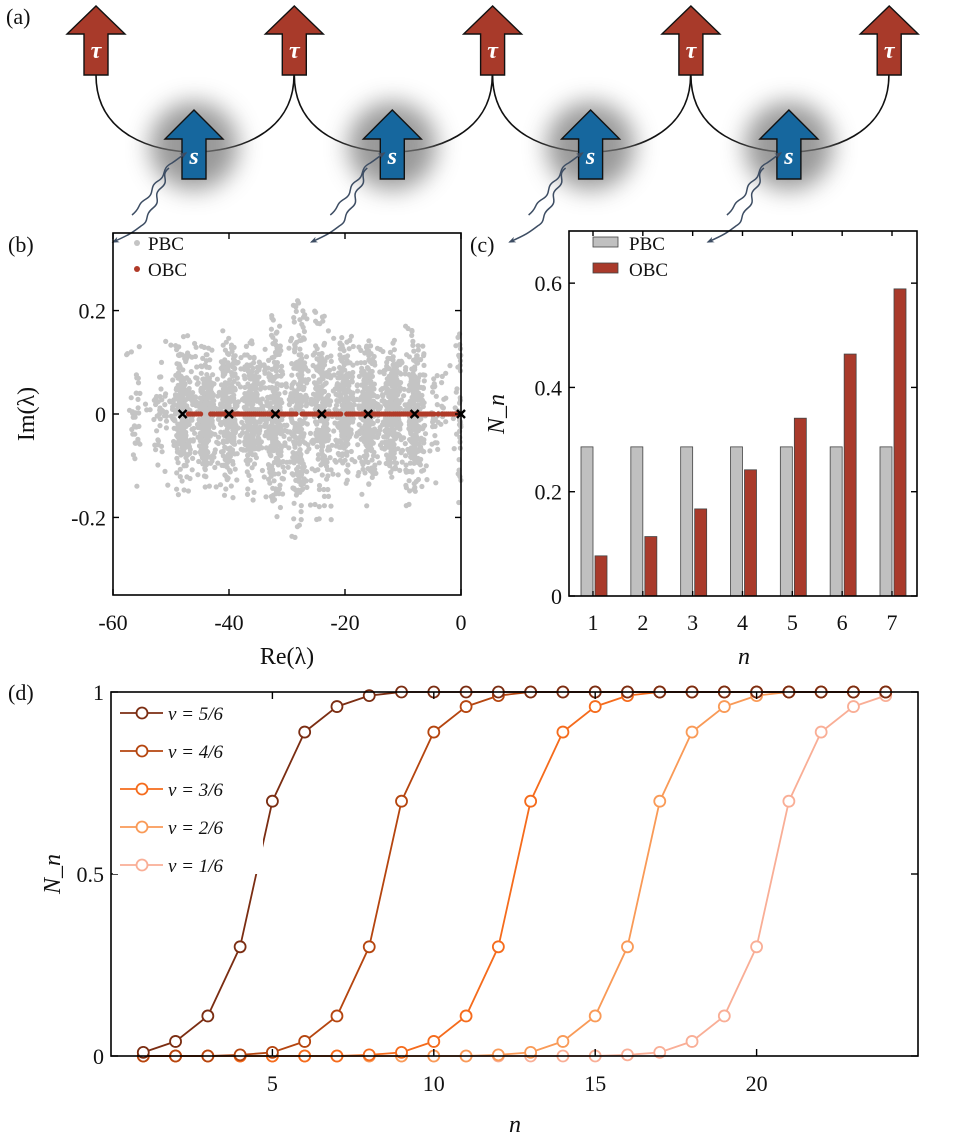 Image resolution: width=953 pixels, height=1148 pixels. Describe the element at coordinates (892, 622) in the screenshot. I see `x-tick-label: 7` at that location.